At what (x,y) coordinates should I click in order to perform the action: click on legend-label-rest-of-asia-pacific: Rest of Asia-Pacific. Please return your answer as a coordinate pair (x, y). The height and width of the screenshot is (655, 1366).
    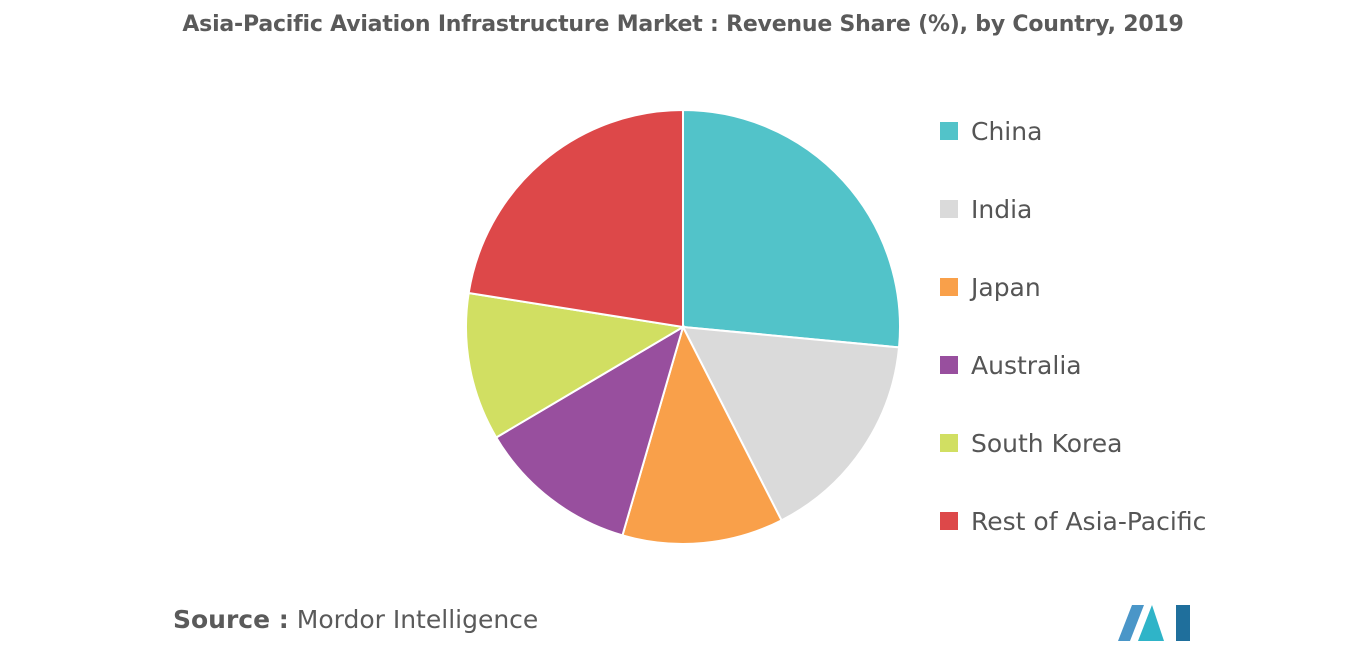
    Looking at the image, I should click on (1089, 521).